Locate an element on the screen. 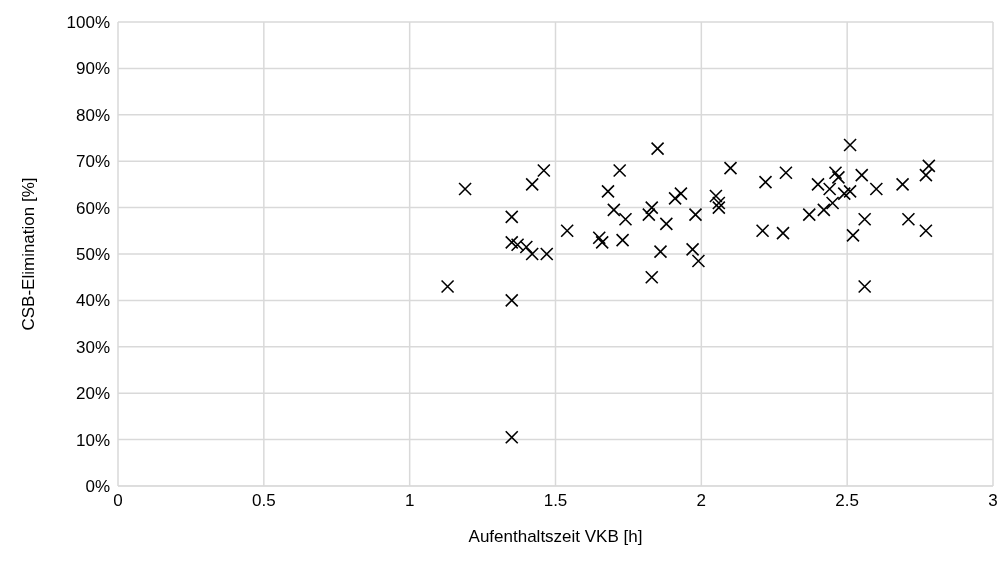 The width and height of the screenshot is (1005, 563). y-tick-label: 70% is located at coordinates (92, 162).